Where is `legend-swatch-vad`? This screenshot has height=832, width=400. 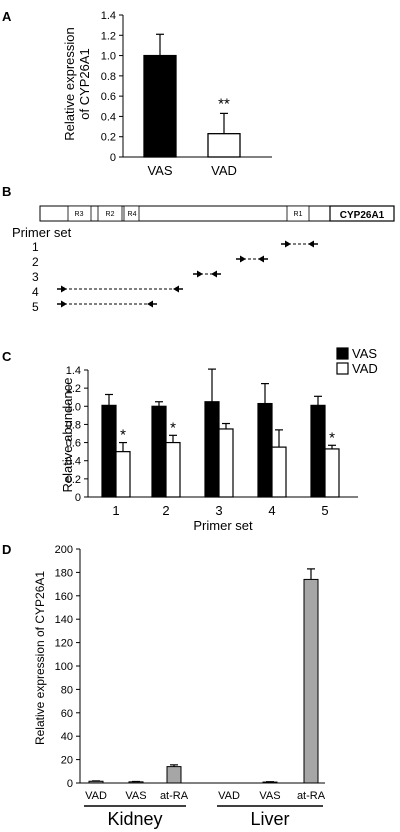
legend-swatch-vad is located at coordinates (342, 368).